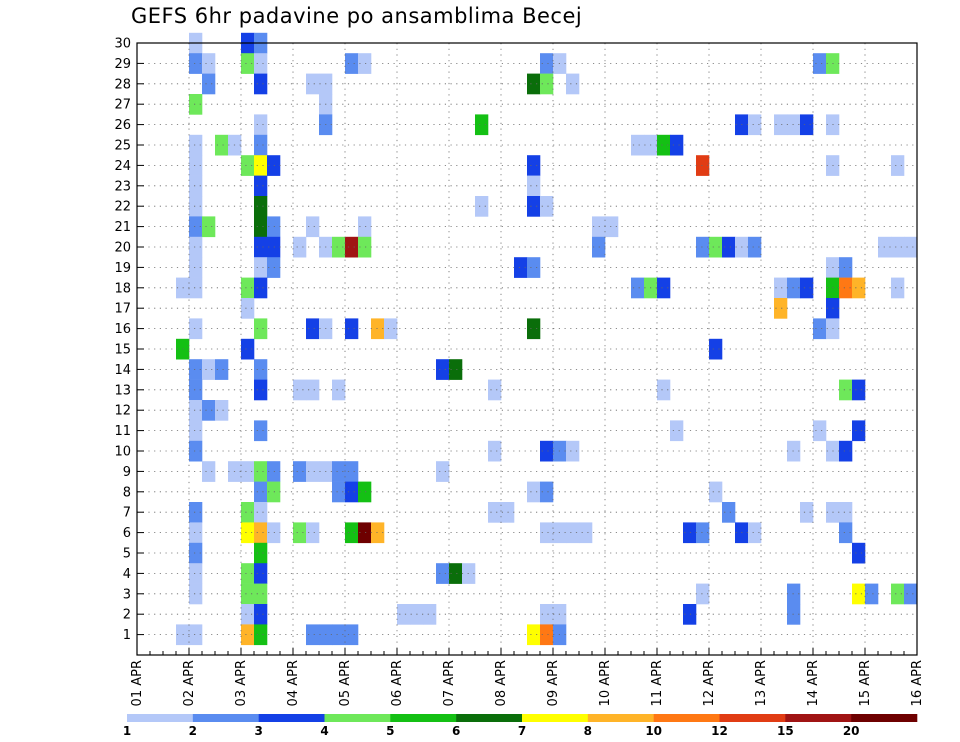 Image resolution: width=960 pixels, height=742 pixels. Describe the element at coordinates (293, 683) in the screenshot. I see `x-tick-label: 04 APR` at that location.